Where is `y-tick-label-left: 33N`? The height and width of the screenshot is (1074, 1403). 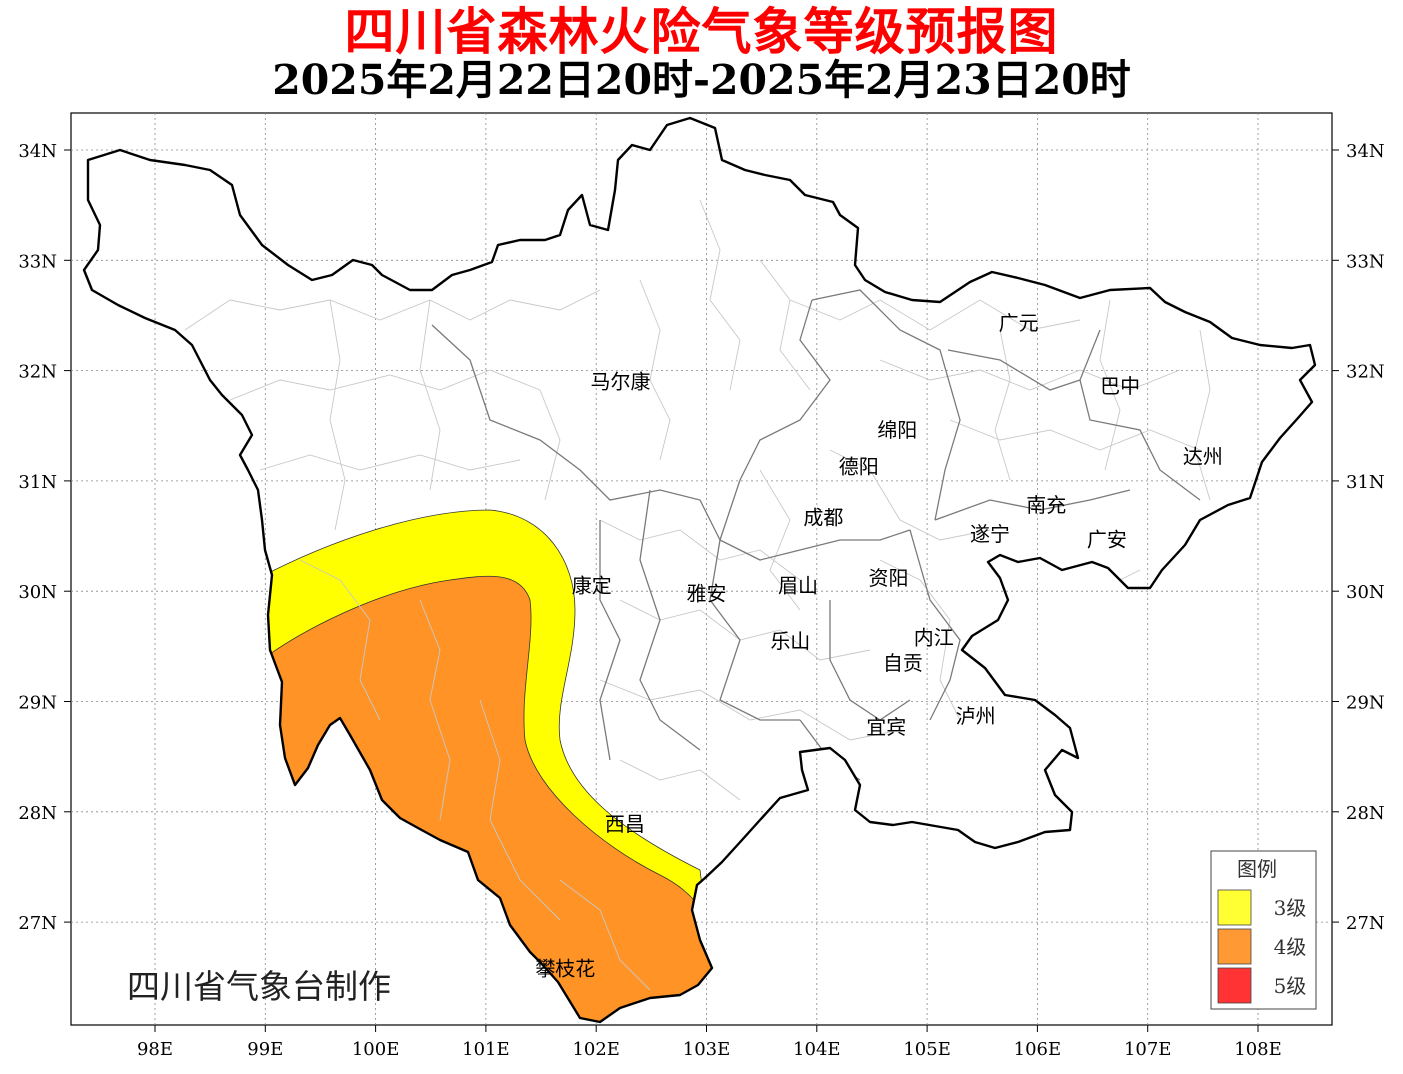
y-tick-label-left: 33N is located at coordinates (37, 261).